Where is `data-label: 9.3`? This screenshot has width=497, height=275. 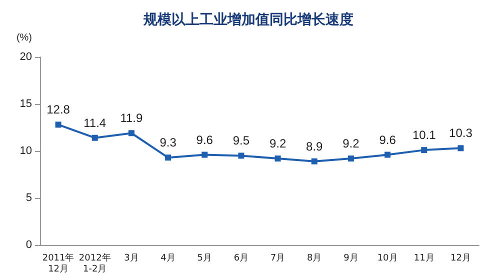 data-label: 9.3 is located at coordinates (168, 143).